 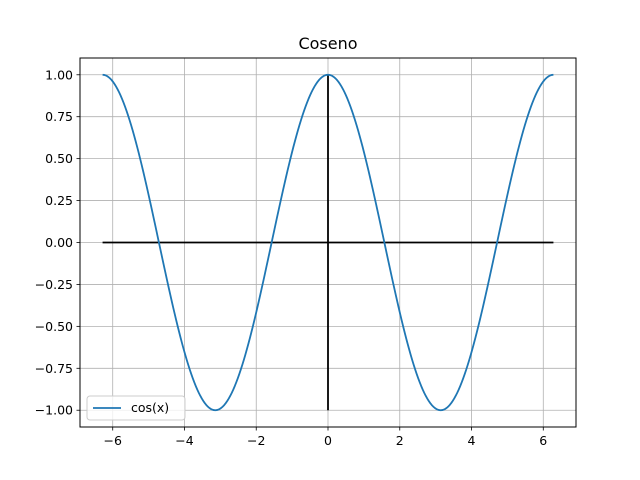 I want to click on chart-title: Coseno, so click(x=327, y=43).